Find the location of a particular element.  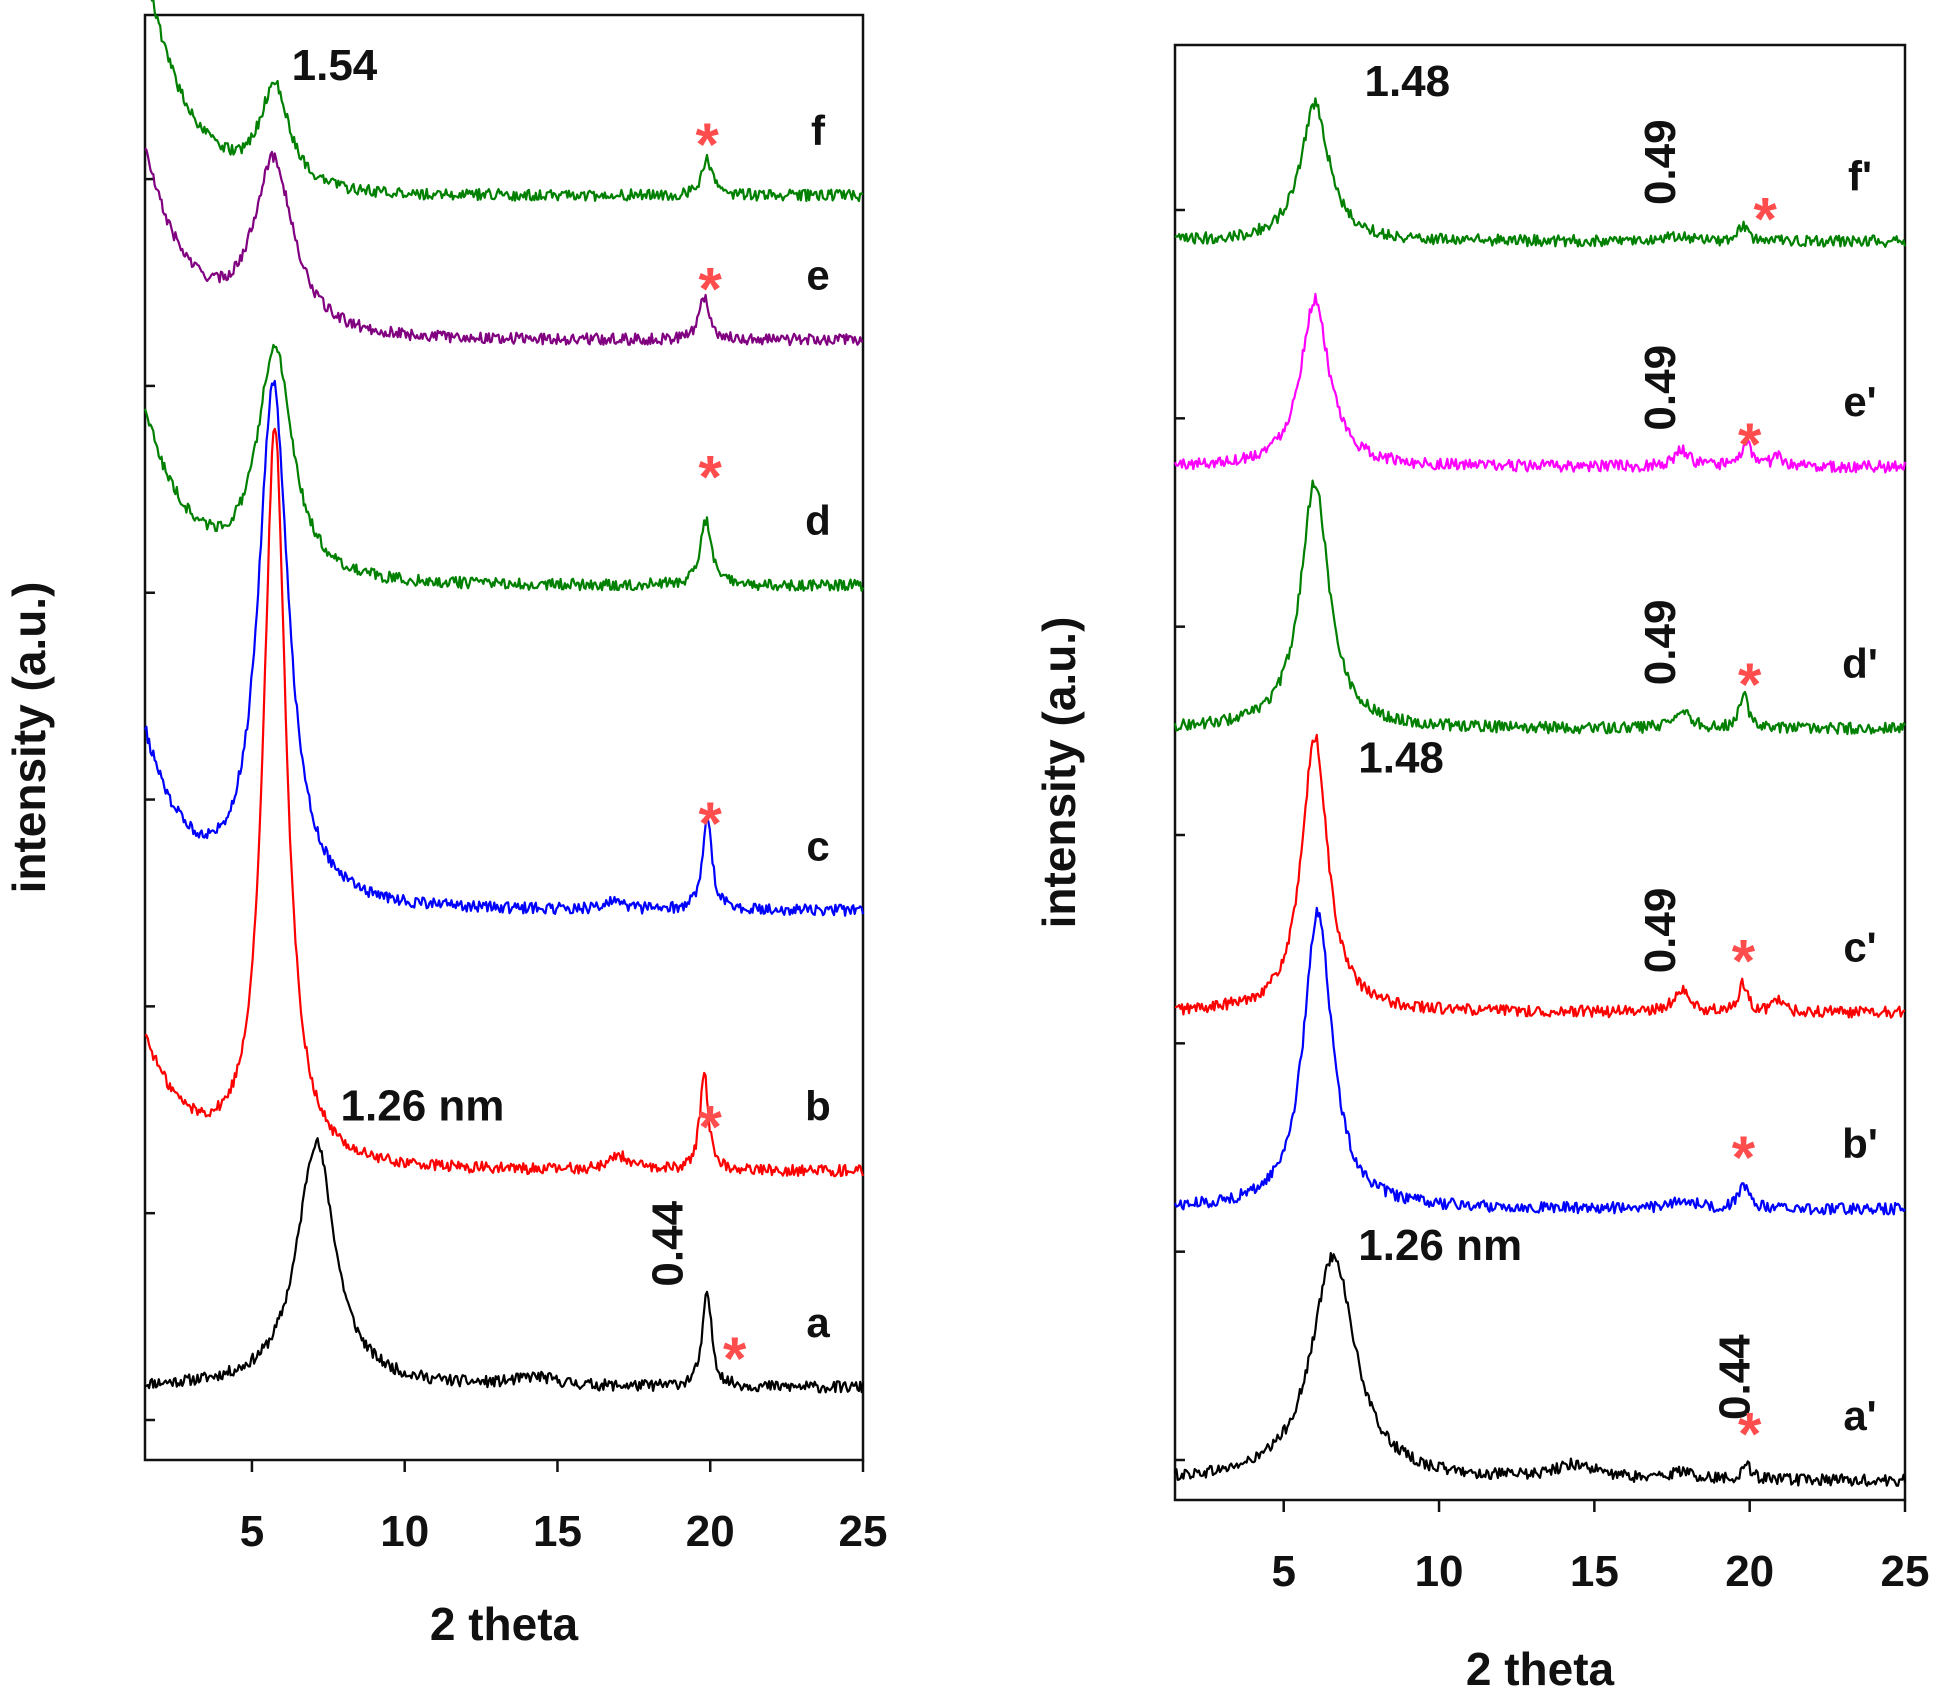

curve-label-f: f is located at coordinates (818, 130).